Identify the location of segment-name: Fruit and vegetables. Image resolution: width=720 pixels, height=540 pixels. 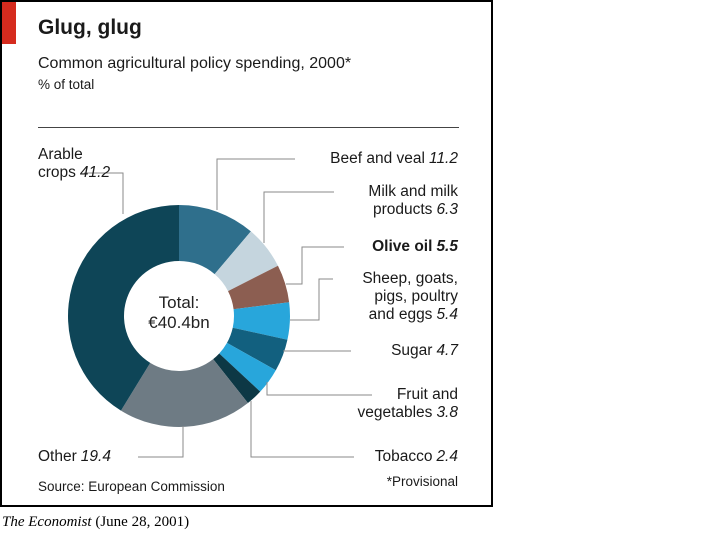
(407, 403).